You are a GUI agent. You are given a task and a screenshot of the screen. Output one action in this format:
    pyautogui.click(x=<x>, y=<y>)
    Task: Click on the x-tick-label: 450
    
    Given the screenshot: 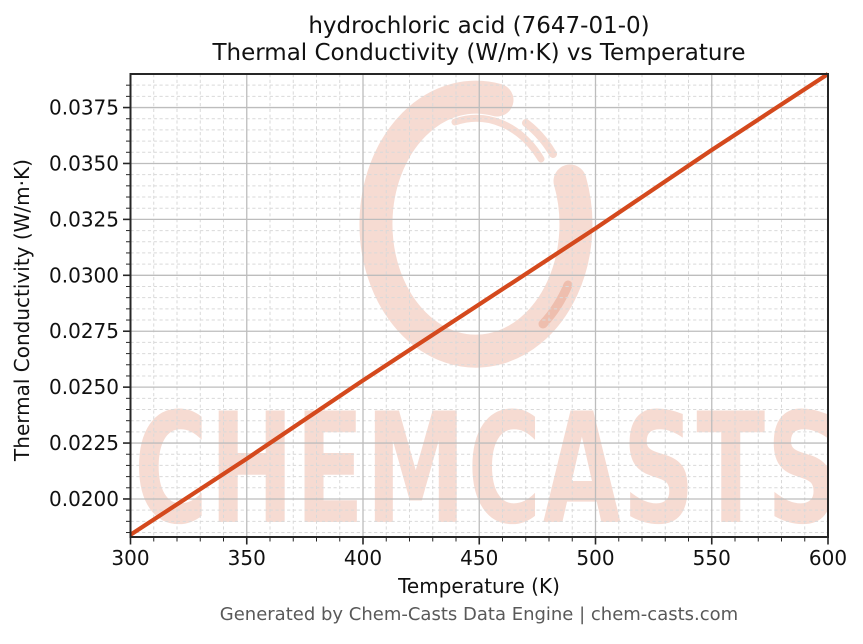 What is the action you would take?
    pyautogui.click(x=479, y=558)
    